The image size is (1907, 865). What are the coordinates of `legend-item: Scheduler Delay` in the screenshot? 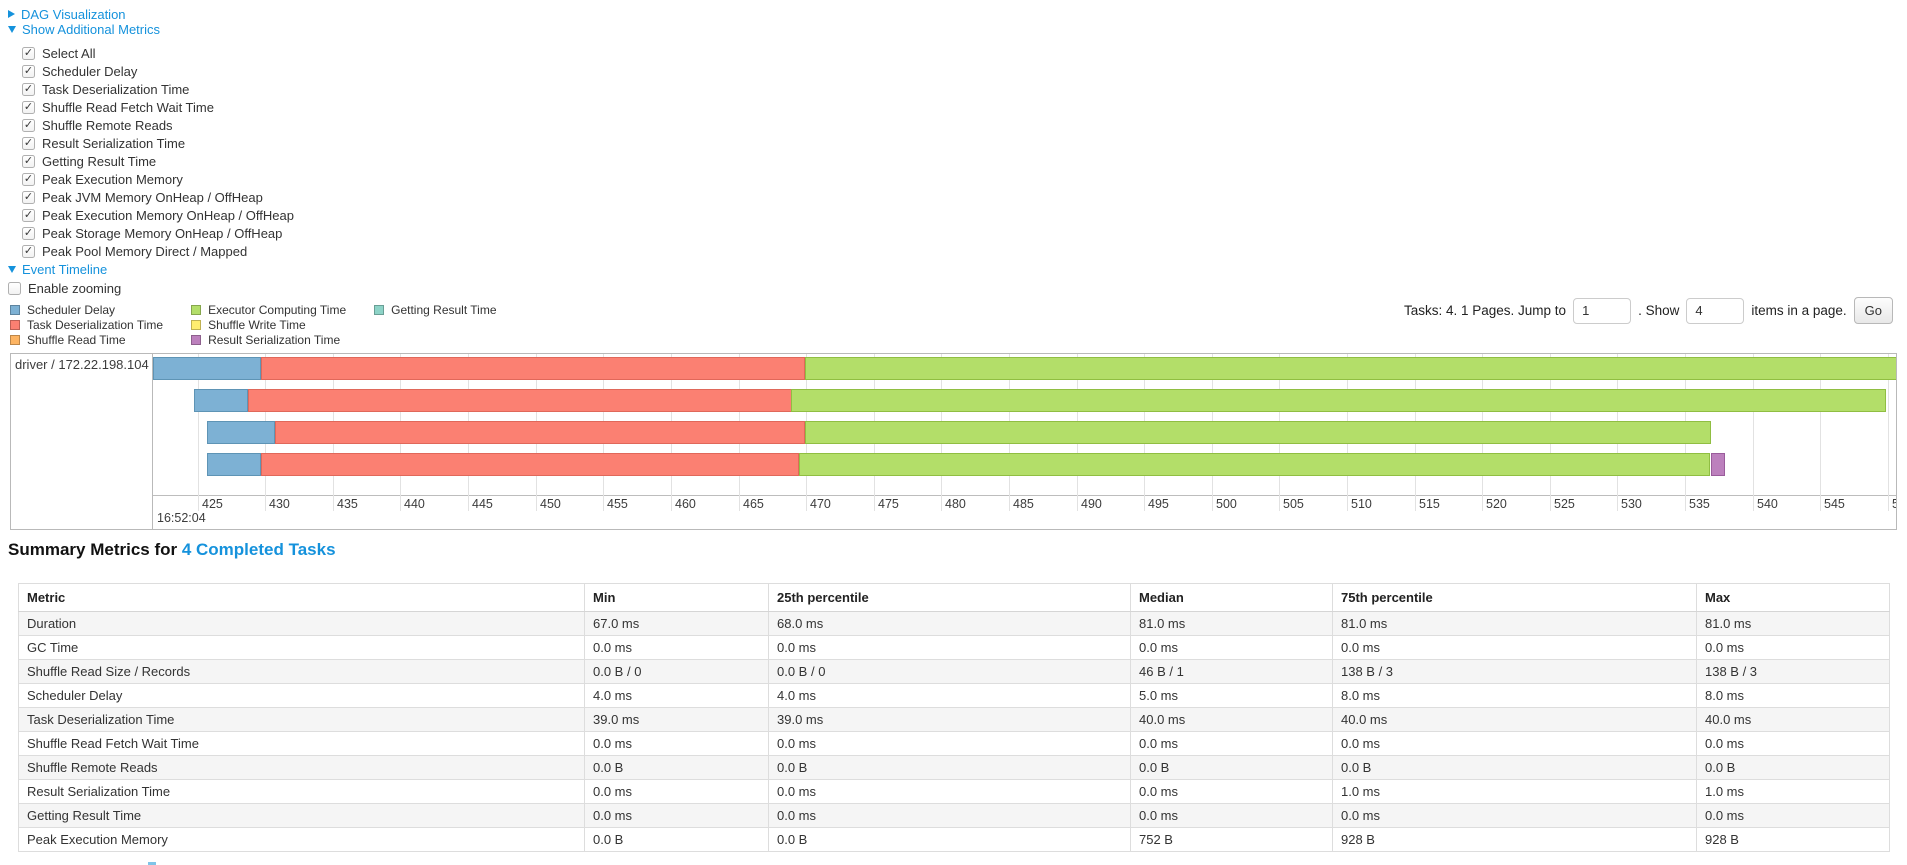 It's located at (86, 309).